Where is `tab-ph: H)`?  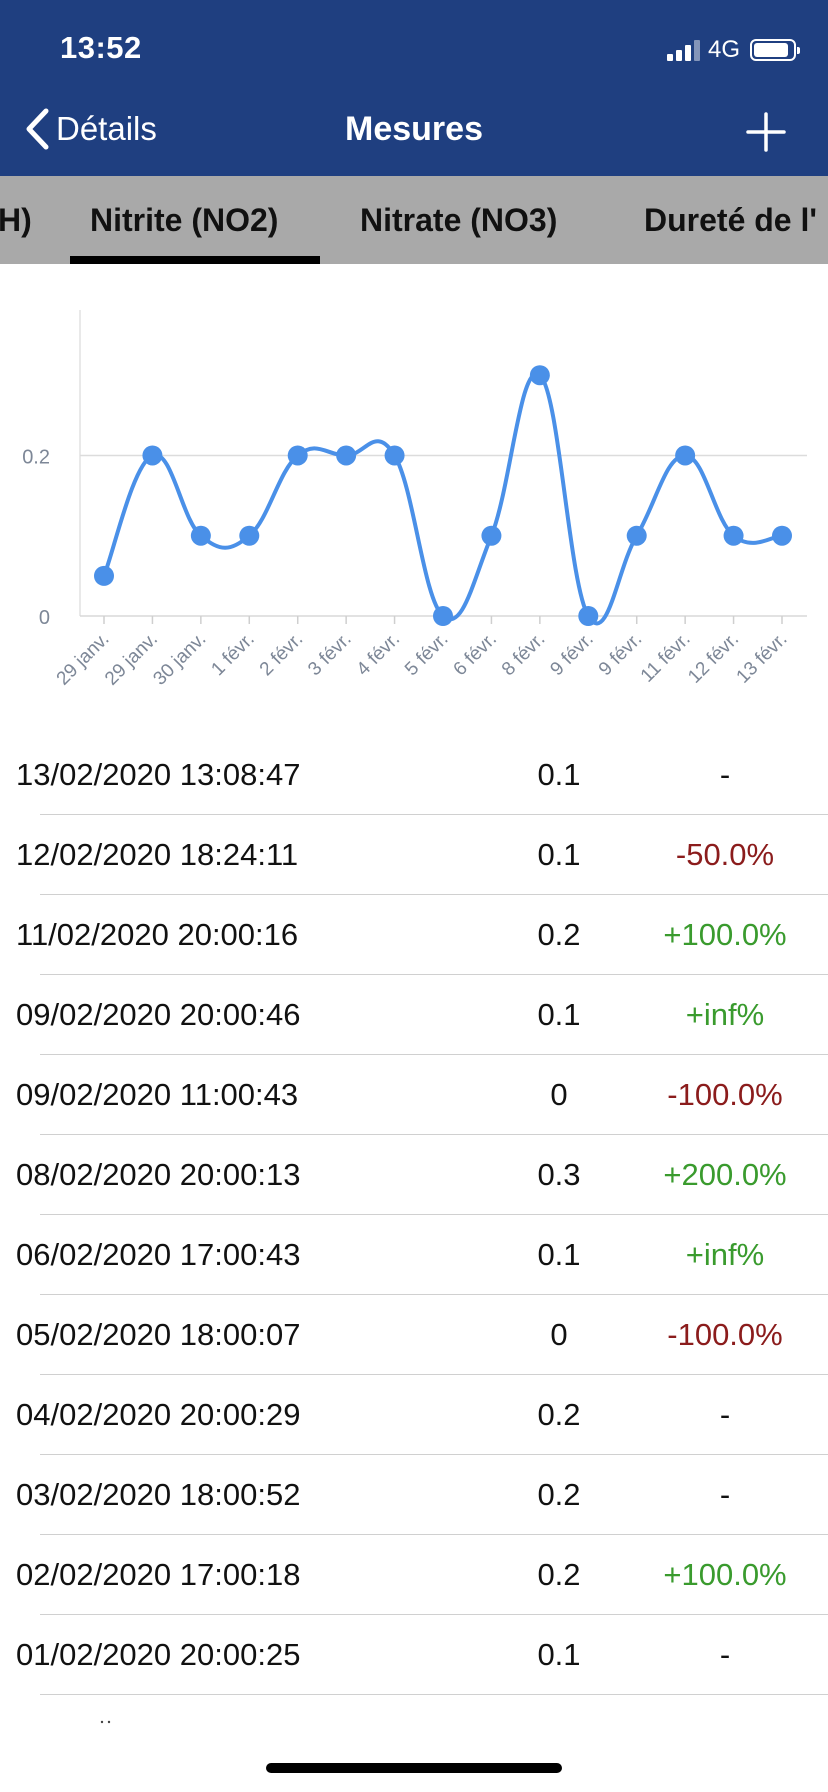
tab-ph: H) is located at coordinates (16, 220).